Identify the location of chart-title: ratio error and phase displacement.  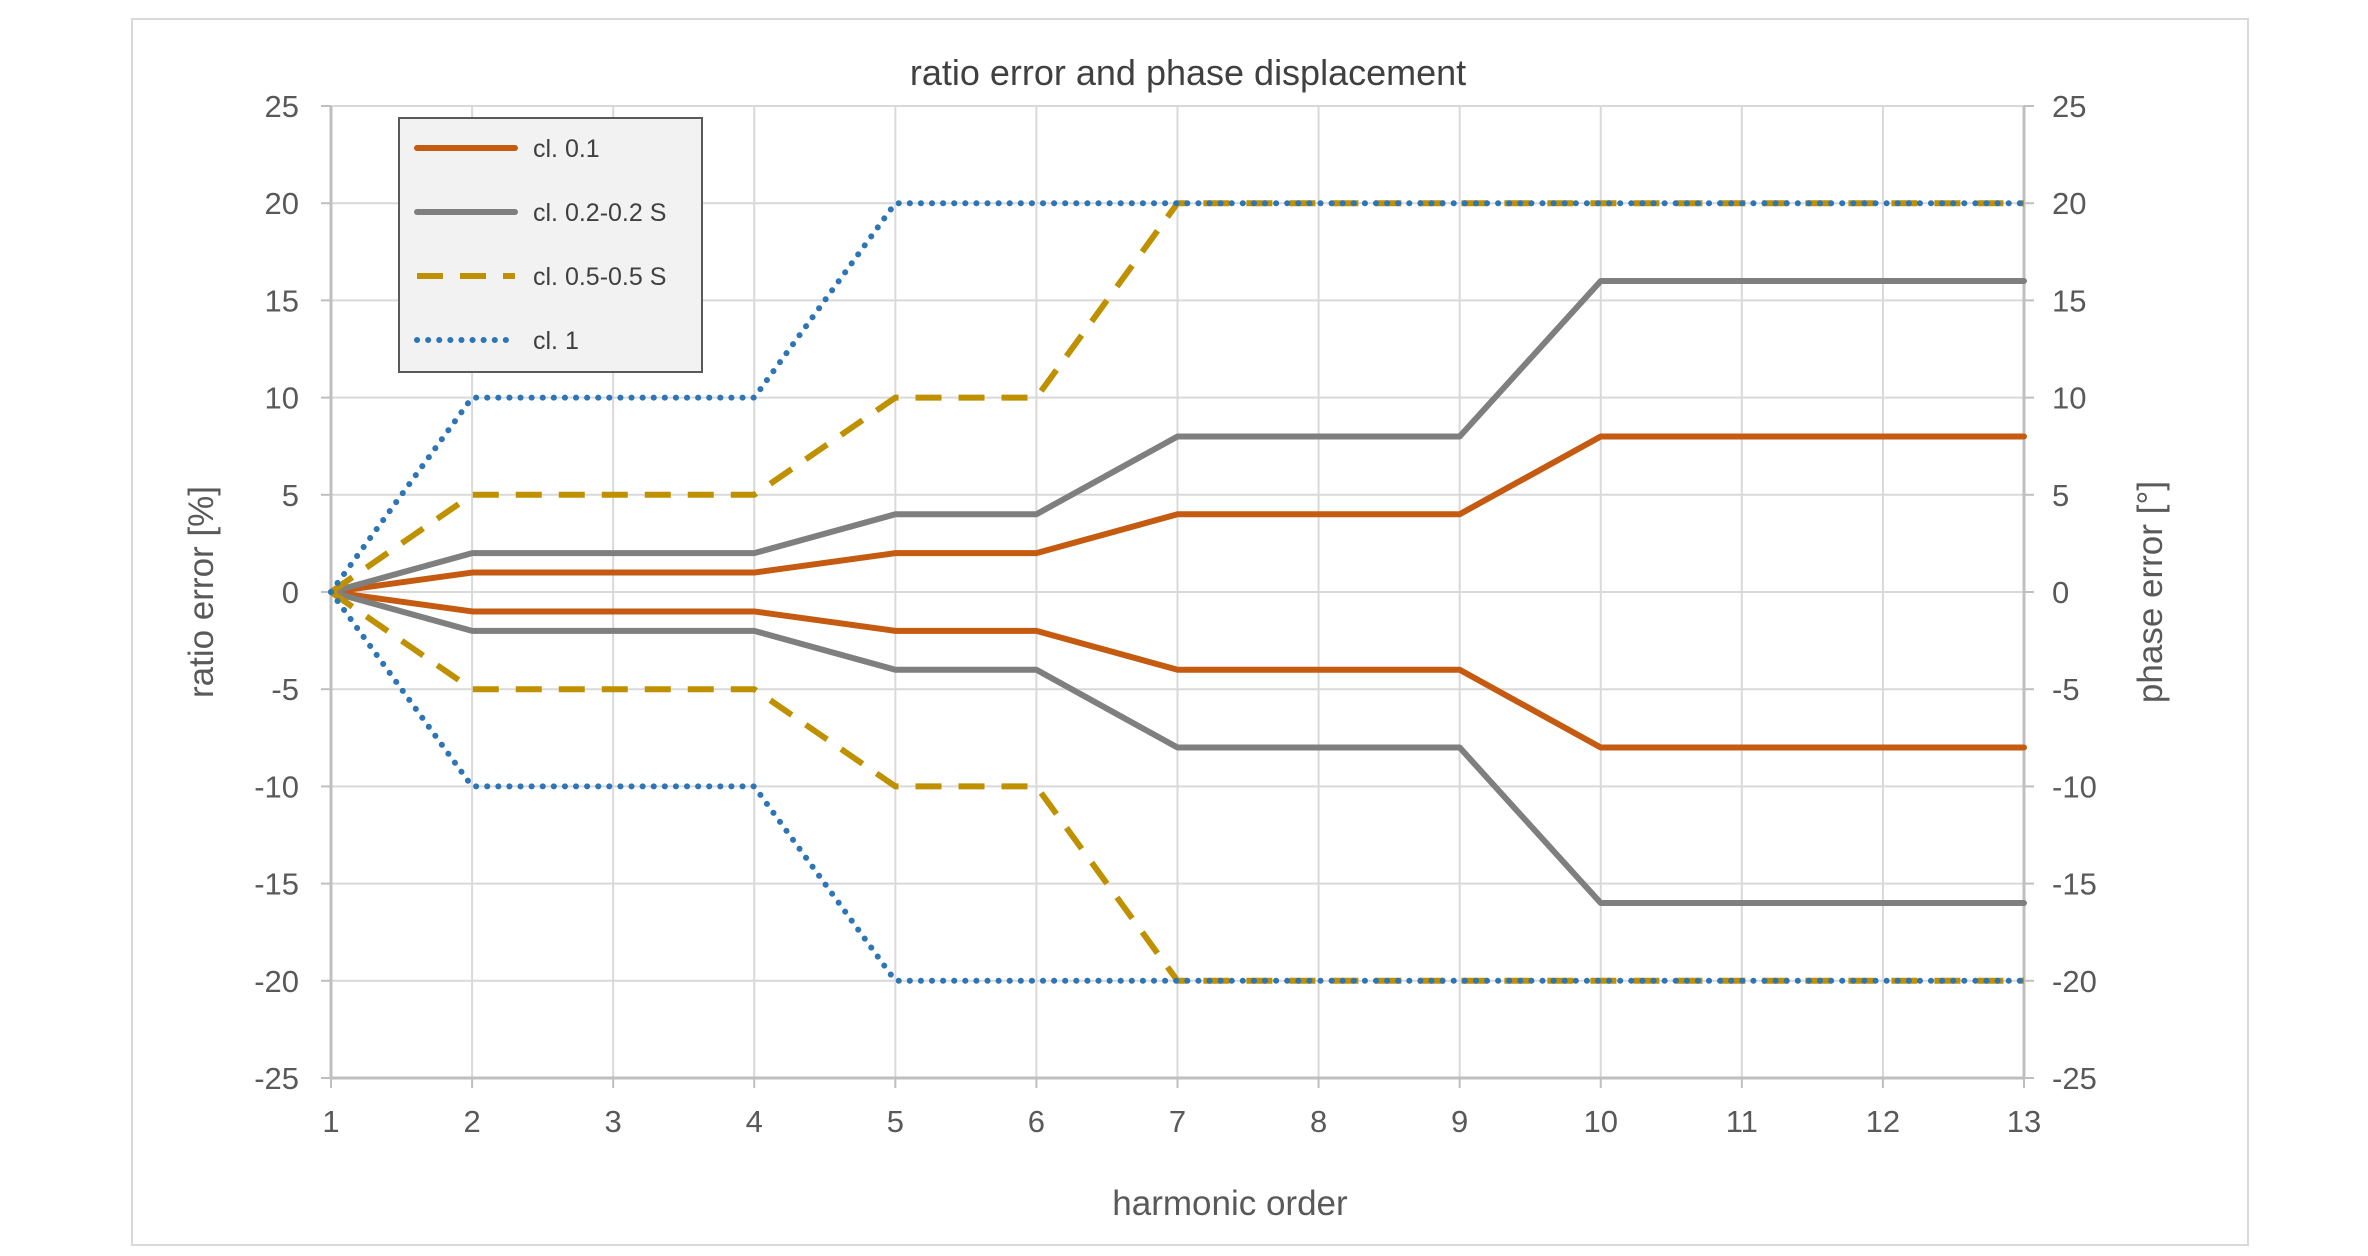
(1188, 72).